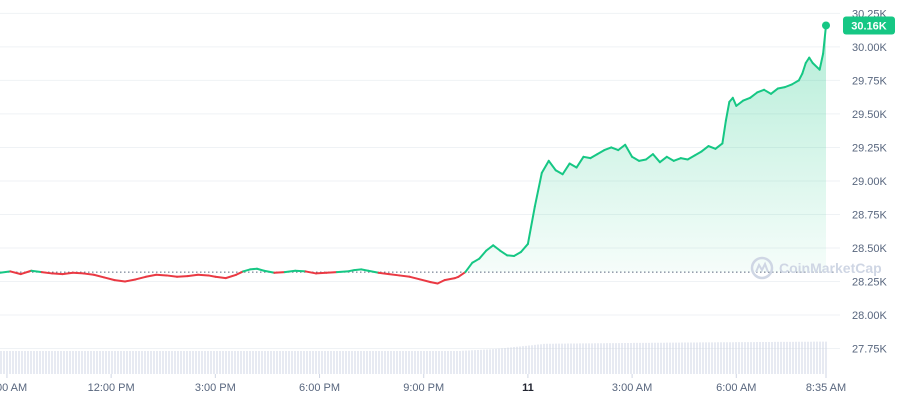 Image resolution: width=900 pixels, height=405 pixels. I want to click on x-tick-label: 8:35 AM, so click(826, 388).